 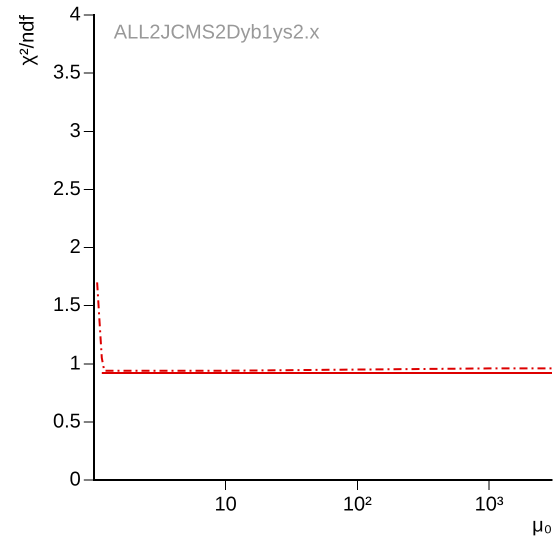 What do you see at coordinates (66, 73) in the screenshot?
I see `y-tick-label: 3.5` at bounding box center [66, 73].